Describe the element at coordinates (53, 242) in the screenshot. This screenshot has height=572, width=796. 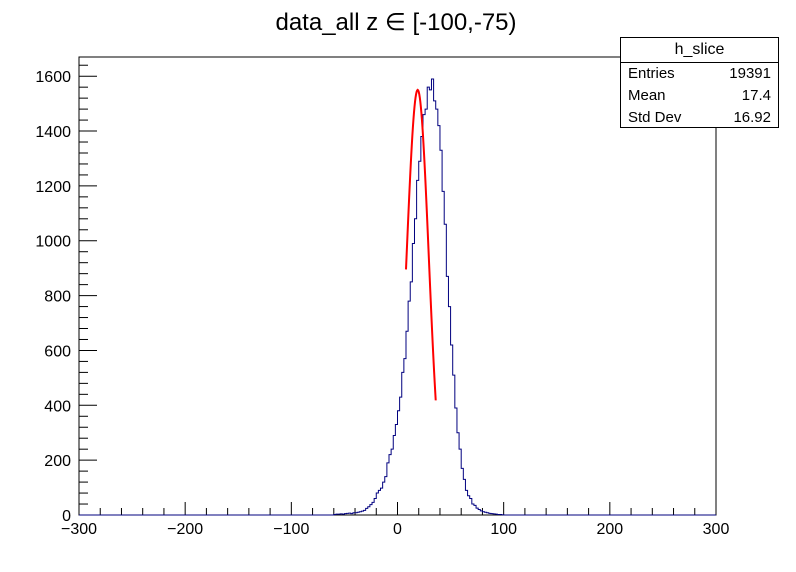
I see `y-tick-label: 1000` at that location.